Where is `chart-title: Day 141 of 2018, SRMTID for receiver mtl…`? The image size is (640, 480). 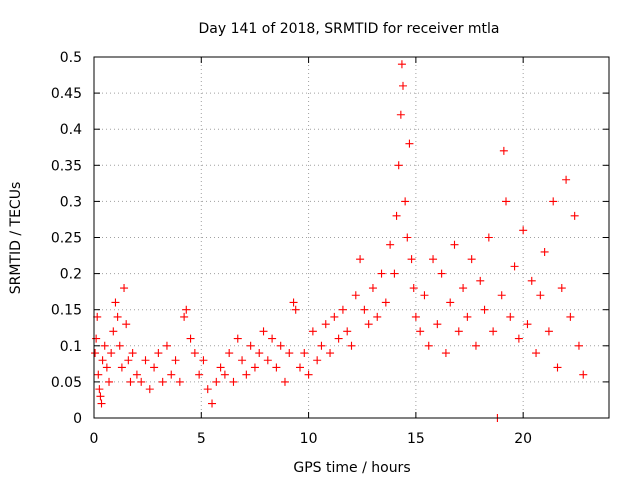 chart-title: Day 141 of 2018, SRMTID for receiver mtl… is located at coordinates (348, 29).